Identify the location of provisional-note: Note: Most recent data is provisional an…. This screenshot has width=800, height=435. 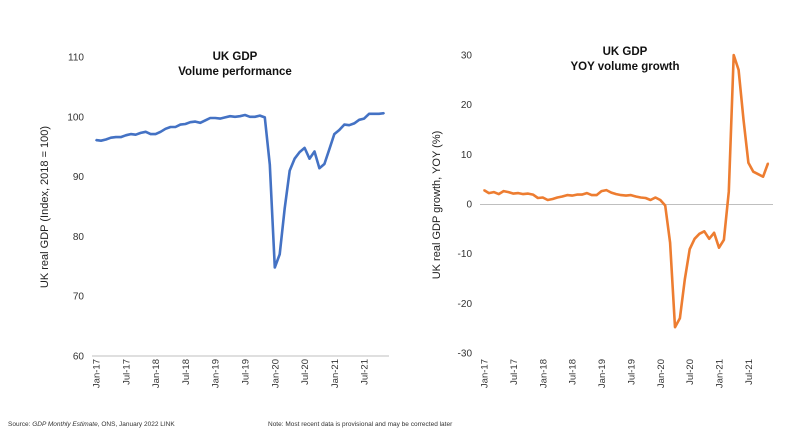
(360, 424).